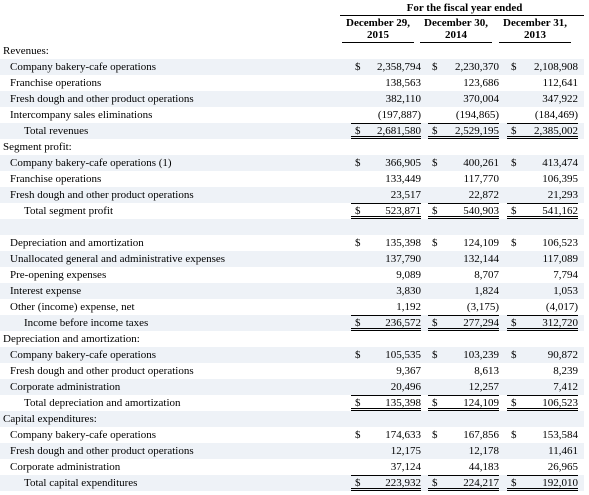  I want to click on row-label: Interest expense, so click(46, 291).